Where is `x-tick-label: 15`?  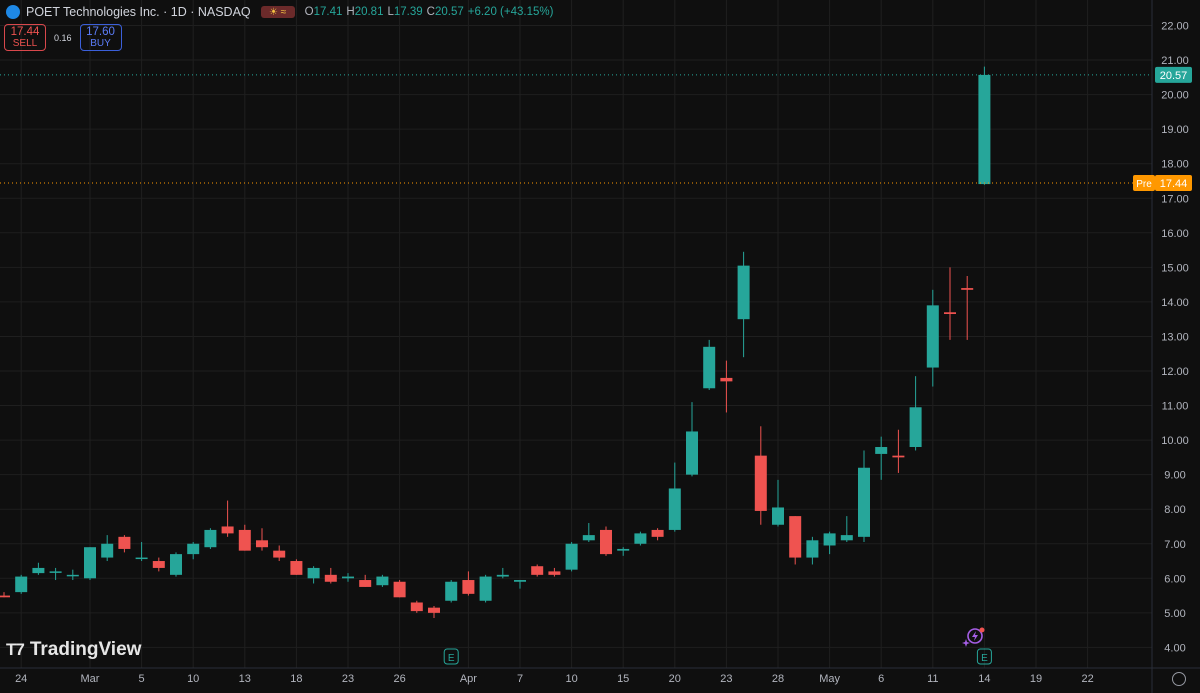
x-tick-label: 15 is located at coordinates (623, 679).